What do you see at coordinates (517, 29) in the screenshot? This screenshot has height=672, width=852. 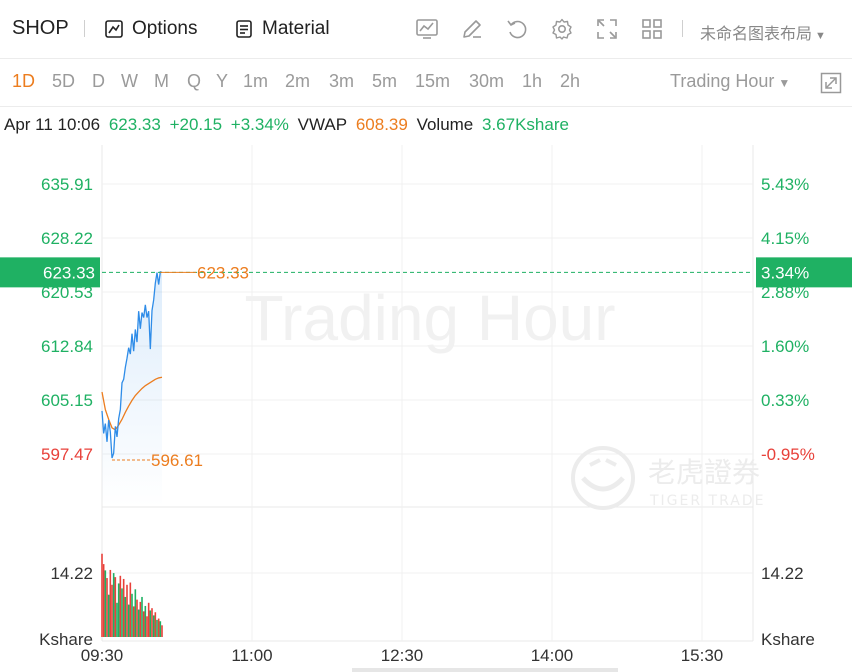 I see `reset-icon` at bounding box center [517, 29].